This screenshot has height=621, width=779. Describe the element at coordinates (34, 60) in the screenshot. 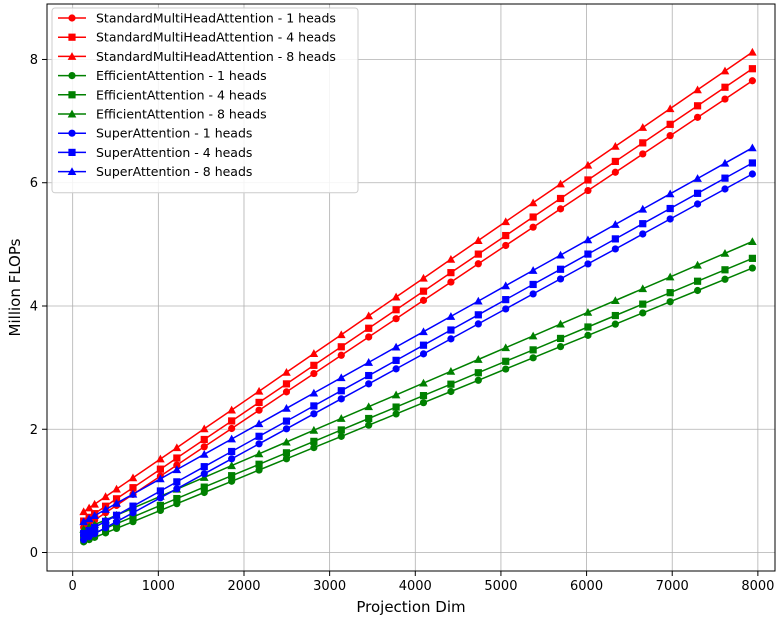

I see `y-tick-label: 8` at that location.